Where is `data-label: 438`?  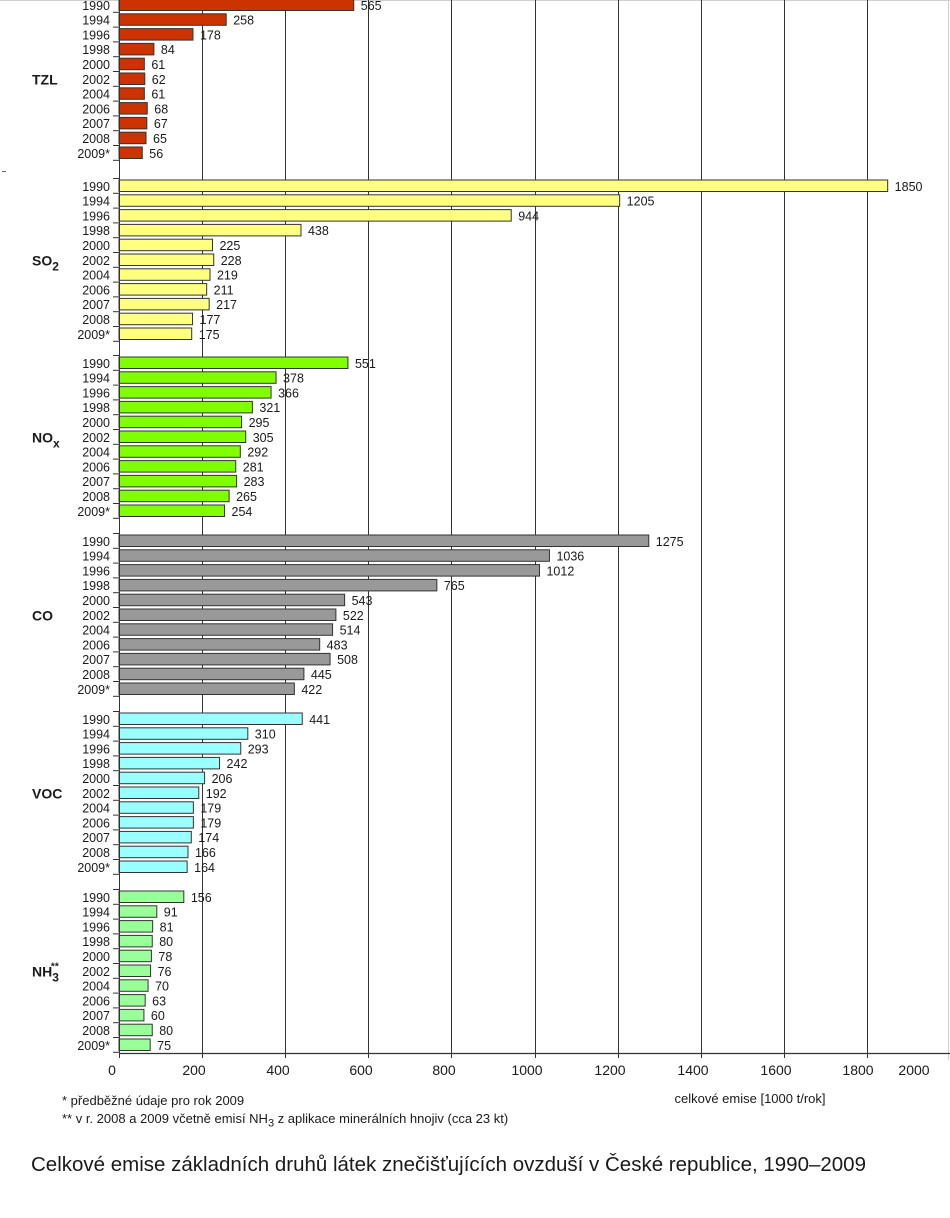
data-label: 438 is located at coordinates (318, 231).